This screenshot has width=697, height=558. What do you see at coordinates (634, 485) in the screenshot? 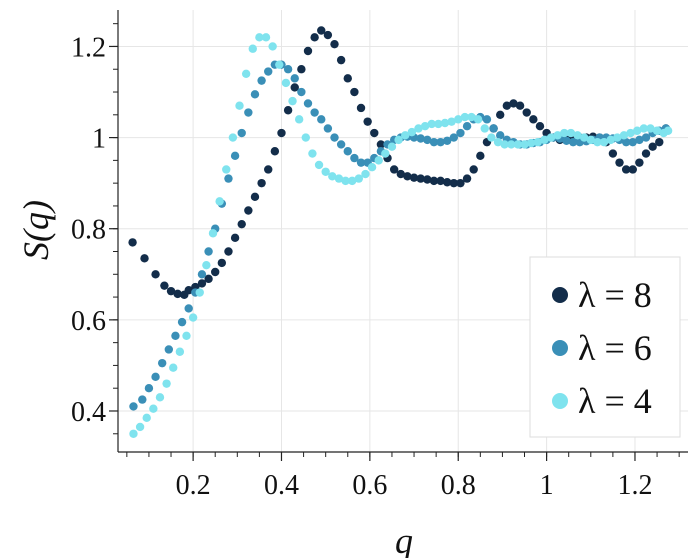
I see `x-tick-label: 1.2` at bounding box center [634, 485].